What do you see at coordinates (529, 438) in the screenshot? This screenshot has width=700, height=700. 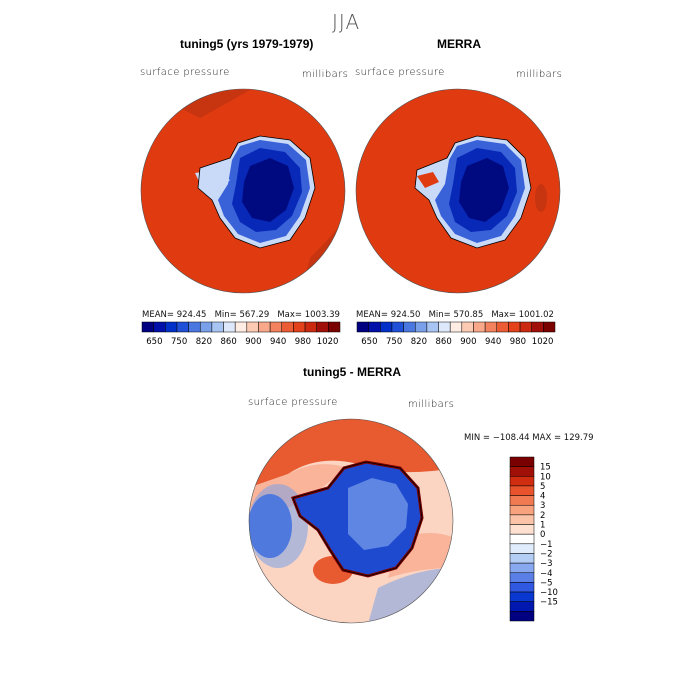 I see `diff-minmax: MIN = −108.44 MAX = 129.79` at bounding box center [529, 438].